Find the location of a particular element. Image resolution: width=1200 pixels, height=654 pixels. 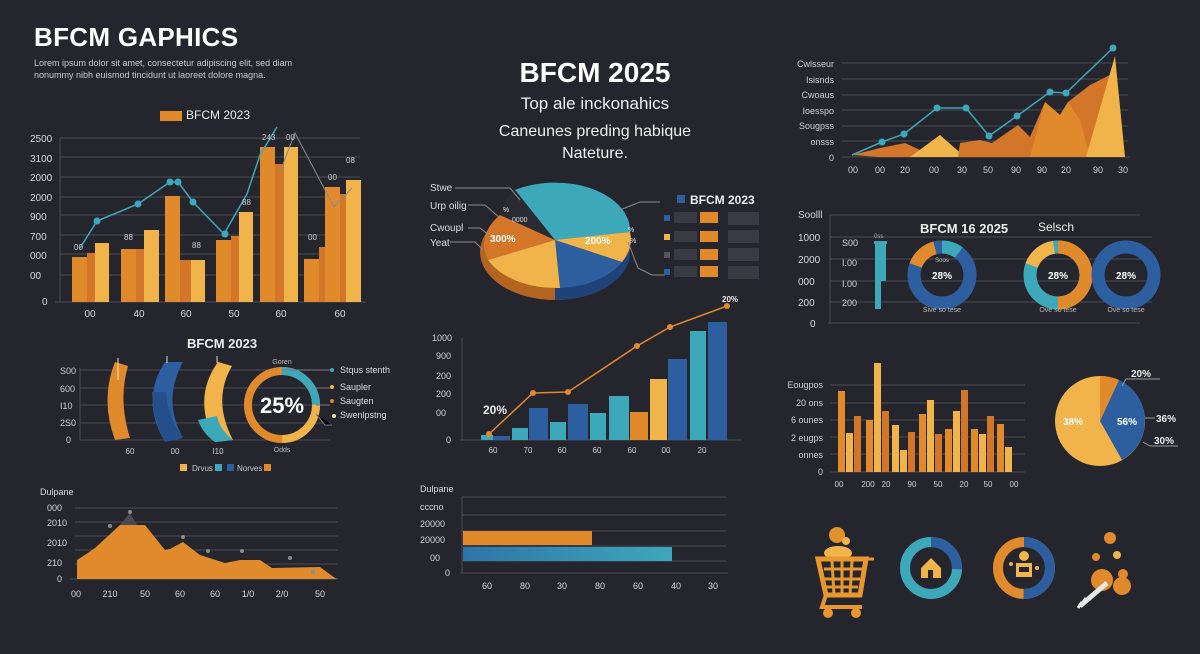

page-title: BFCM GAPHICS is located at coordinates (136, 37).